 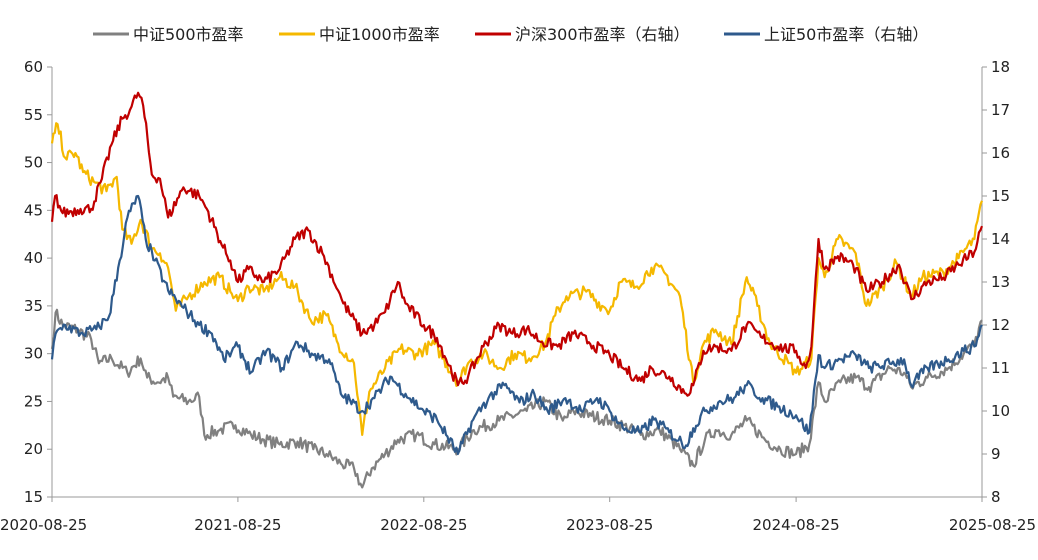 What do you see at coordinates (996, 497) in the screenshot?
I see `right-tick-label: 8` at bounding box center [996, 497].